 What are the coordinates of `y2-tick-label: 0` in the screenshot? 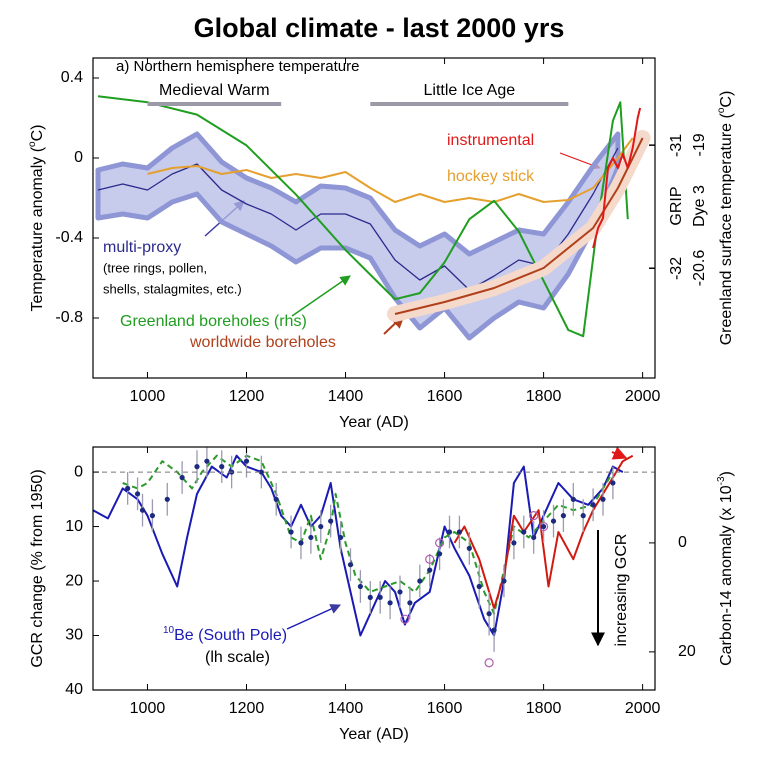 It's located at (682, 542).